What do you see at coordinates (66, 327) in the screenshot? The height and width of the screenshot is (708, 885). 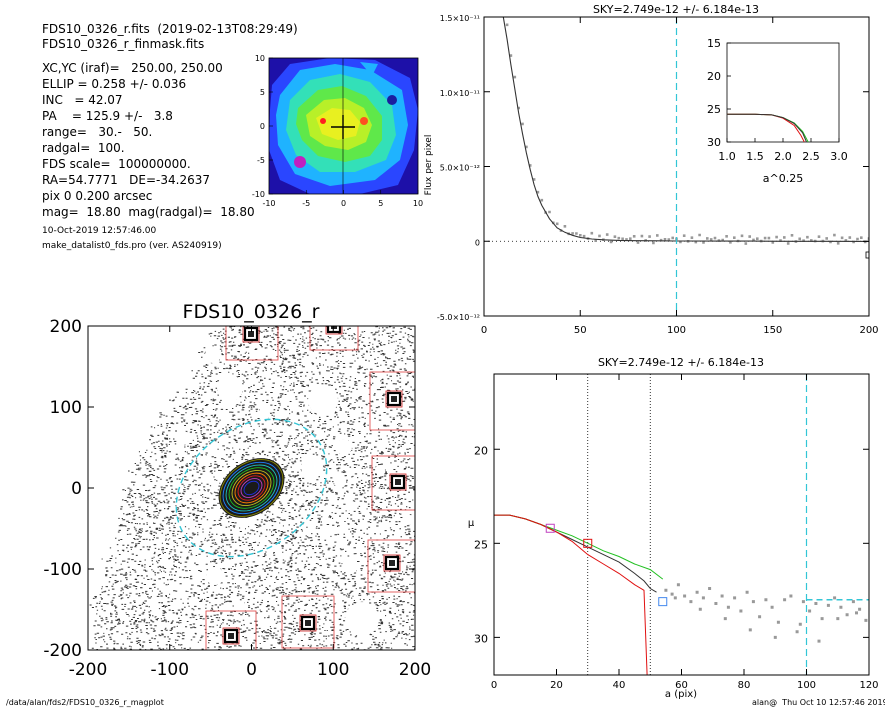 I see `galaxy-ytick-label: 200` at bounding box center [66, 327].